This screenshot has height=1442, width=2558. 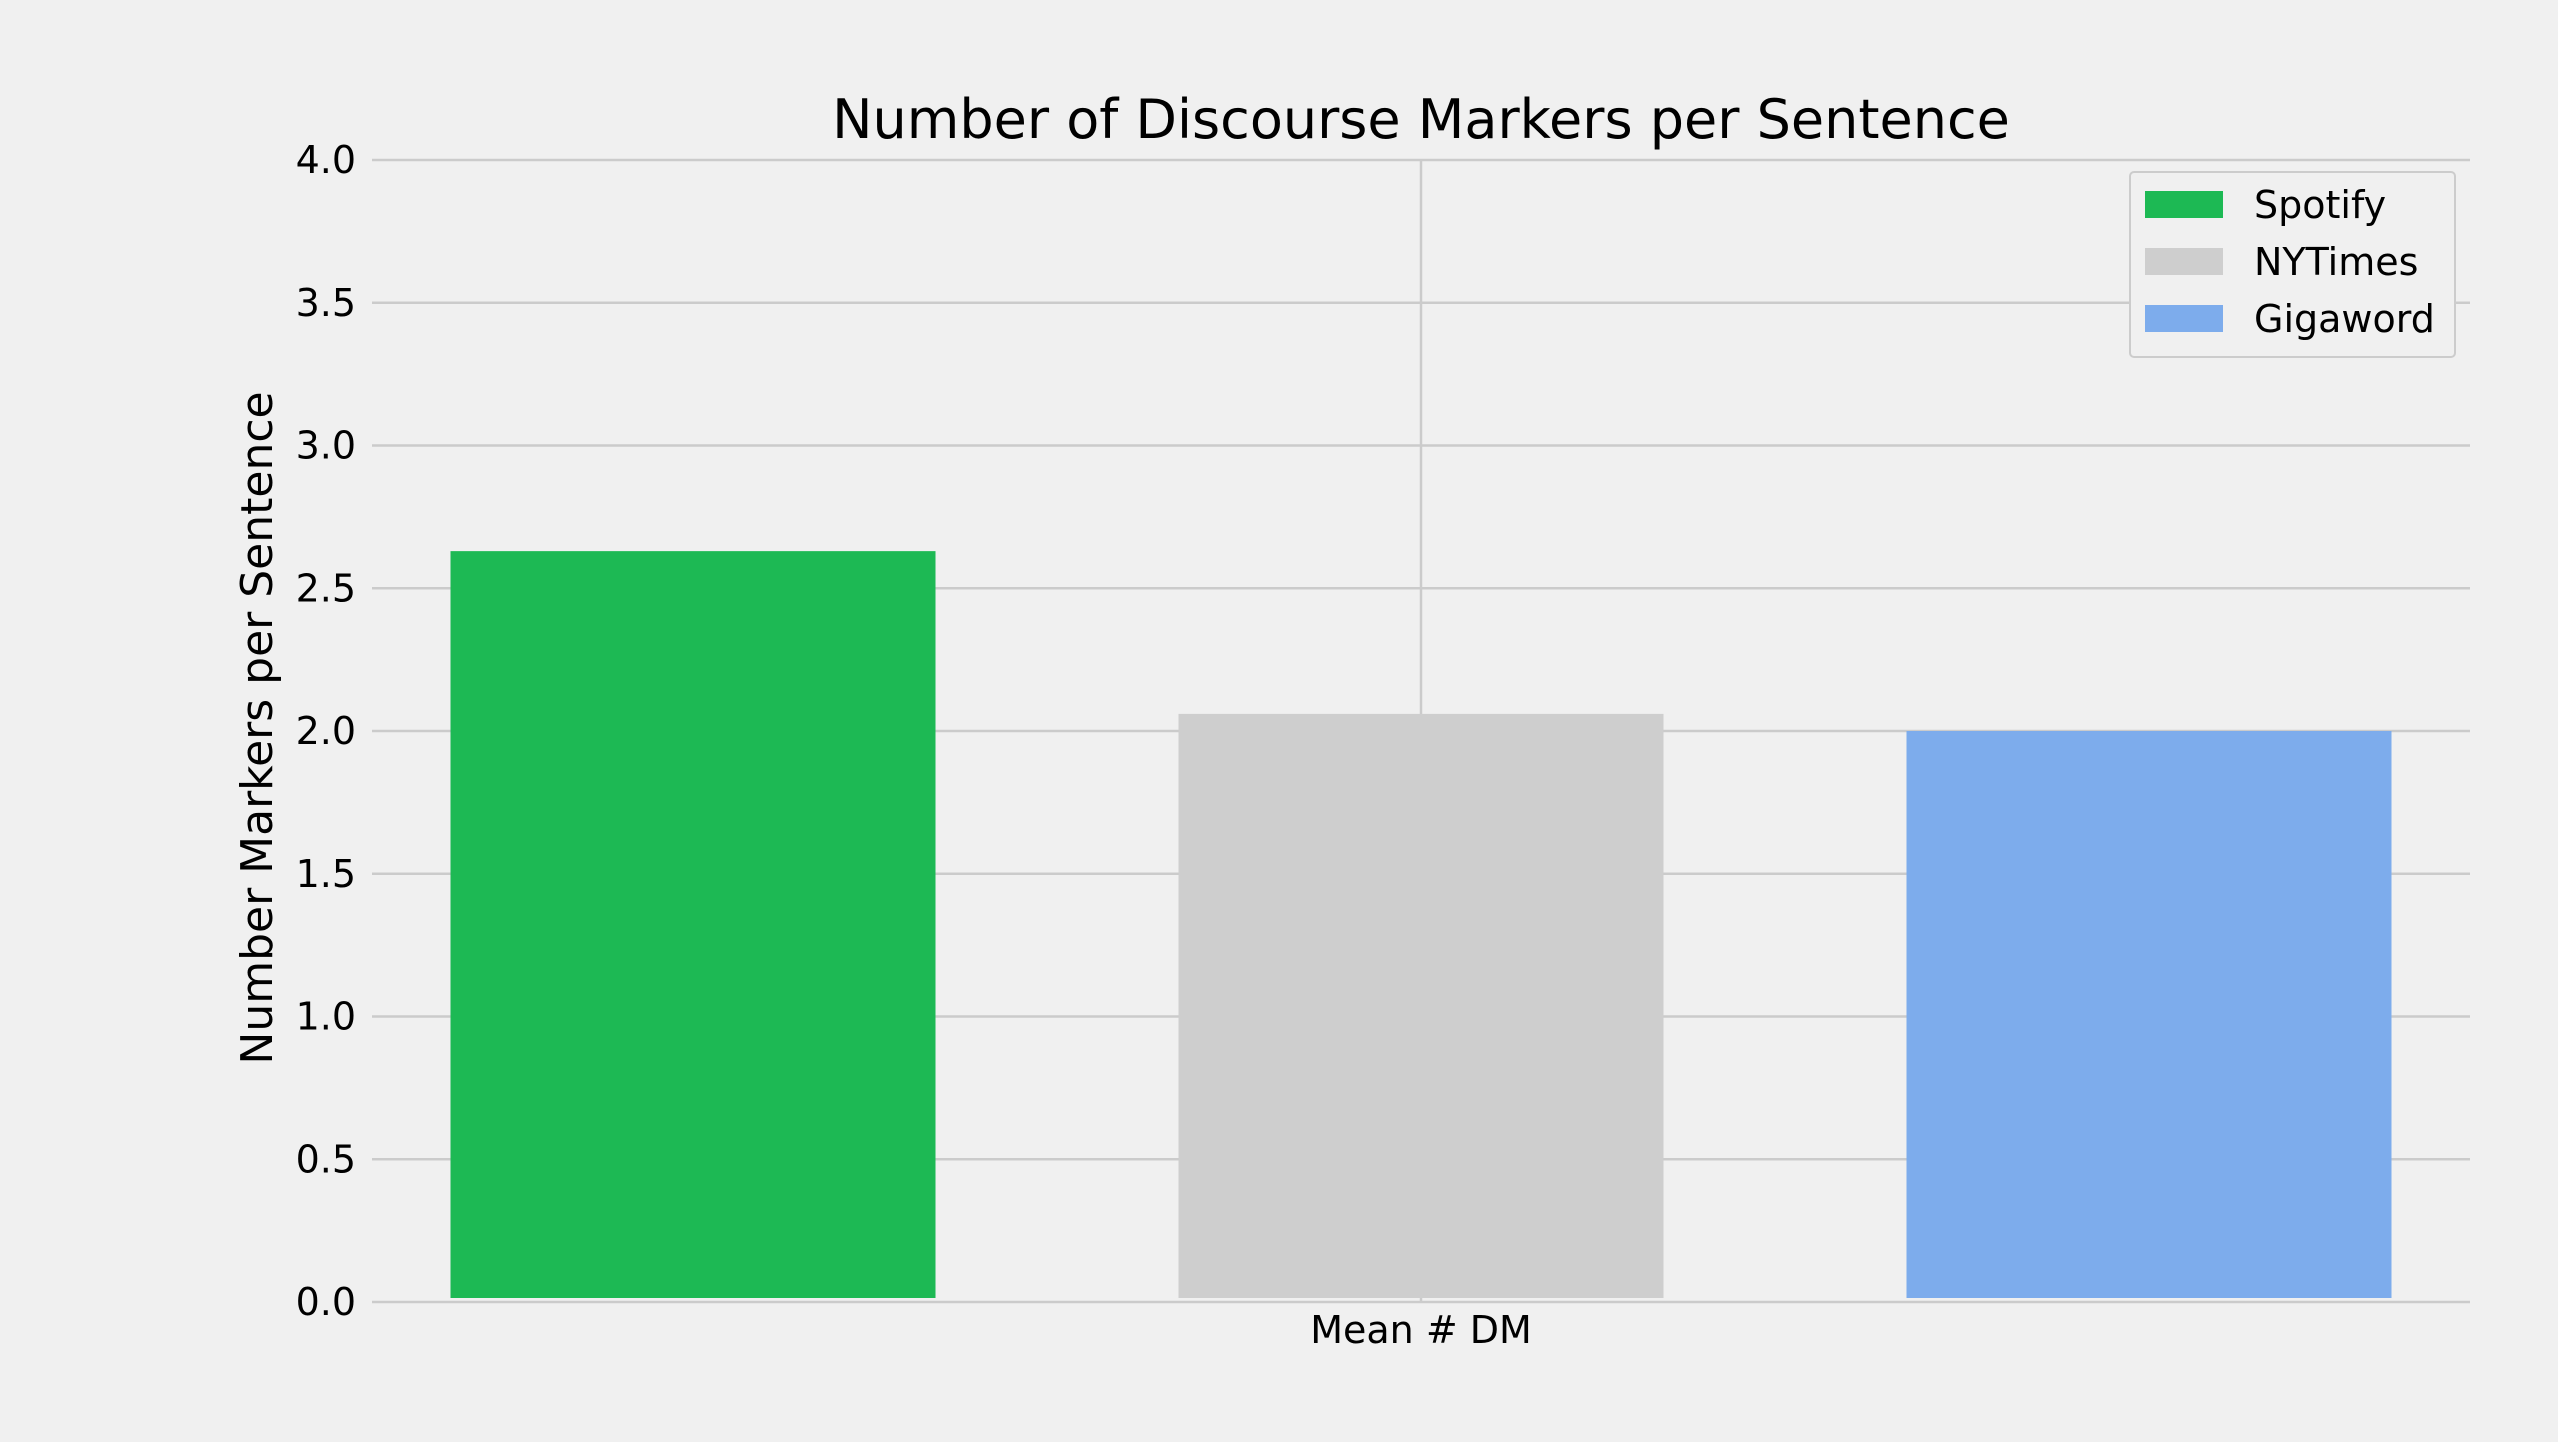 What do you see at coordinates (326, 303) in the screenshot?
I see `y-tick-label: 3.5` at bounding box center [326, 303].